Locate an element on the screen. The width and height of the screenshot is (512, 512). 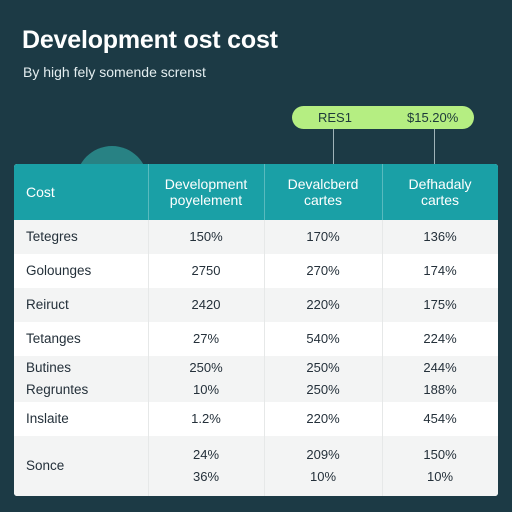
cell-value: 175% is located at coordinates (440, 304).